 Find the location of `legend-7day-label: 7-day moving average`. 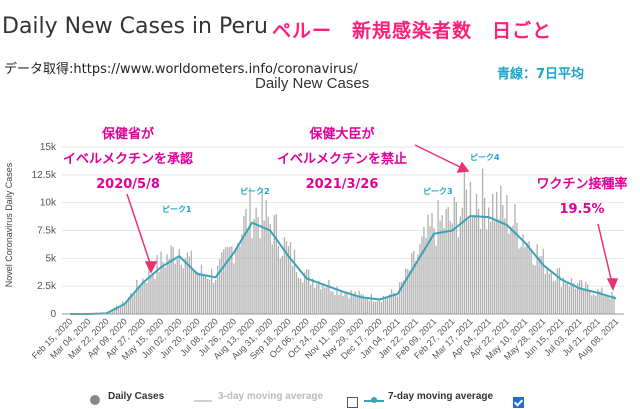

legend-7day-label: 7-day moving average is located at coordinates (441, 396).